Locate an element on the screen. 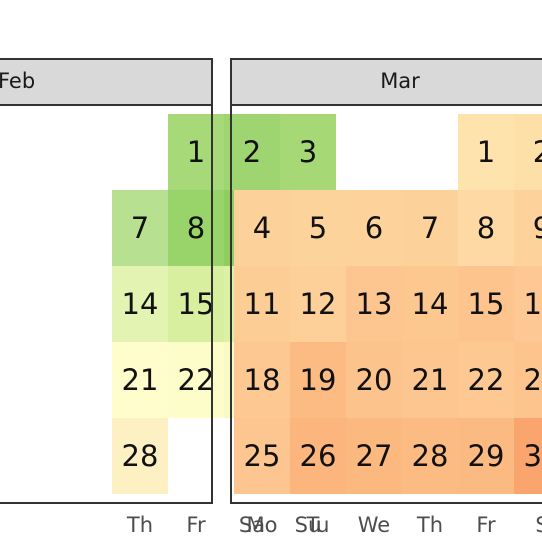 Image resolution: width=542 pixels, height=537 pixels. mar-day-cell: 2 is located at coordinates (528, 152).